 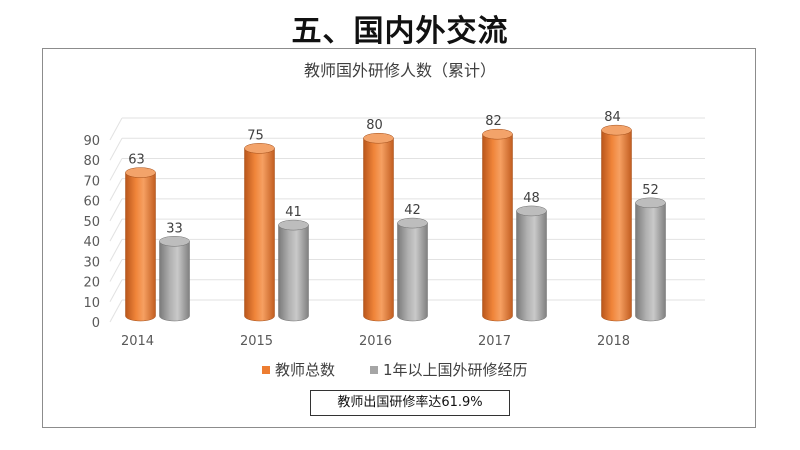 What do you see at coordinates (400, 31) in the screenshot?
I see `slide-title: 五、国内外交流` at bounding box center [400, 31].